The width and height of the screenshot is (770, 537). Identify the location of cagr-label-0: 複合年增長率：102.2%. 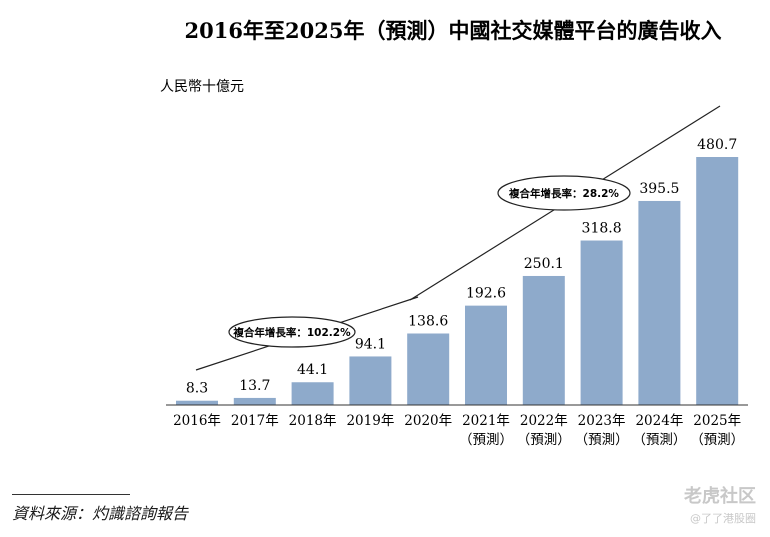
(291, 332).